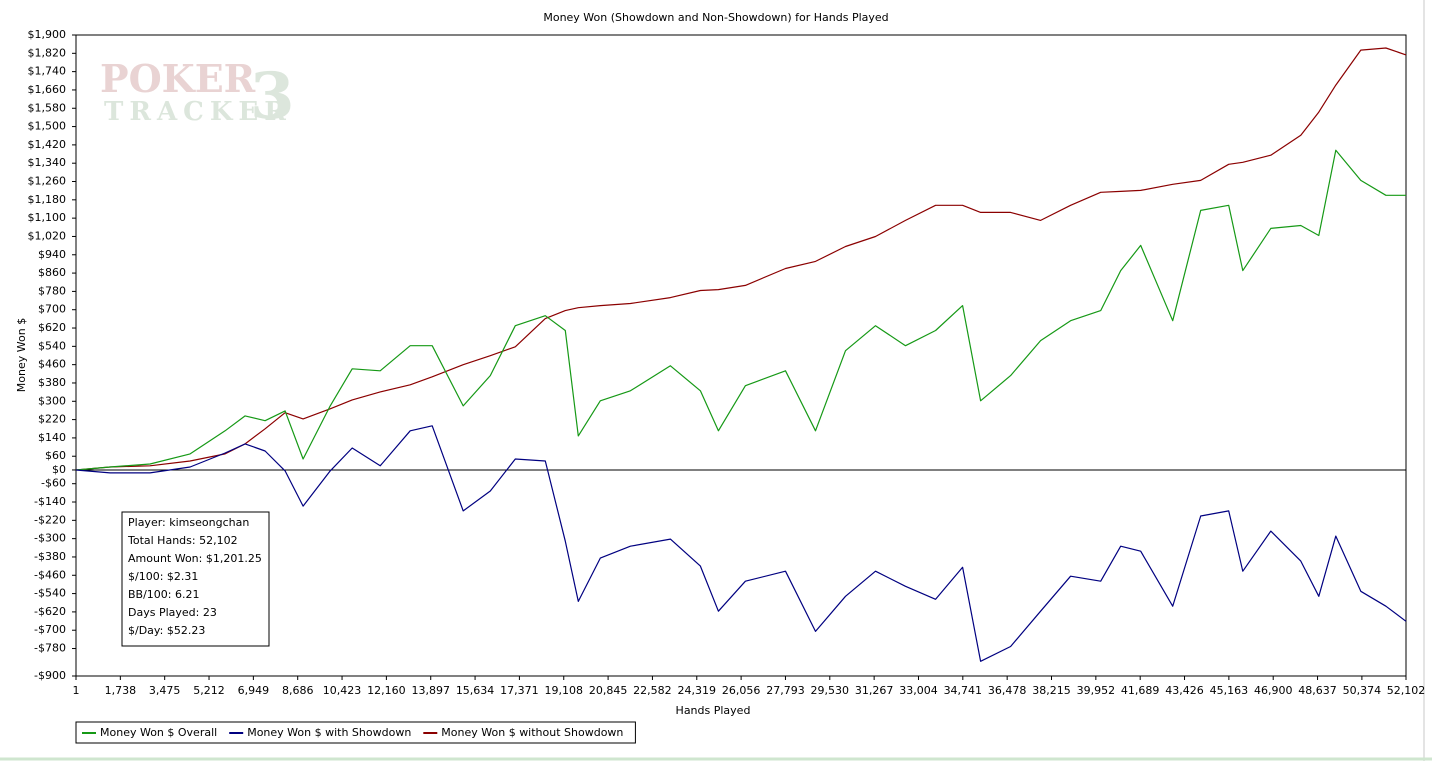  Describe the element at coordinates (1140, 690) in the screenshot. I see `x-tick-label: 41,689` at that location.